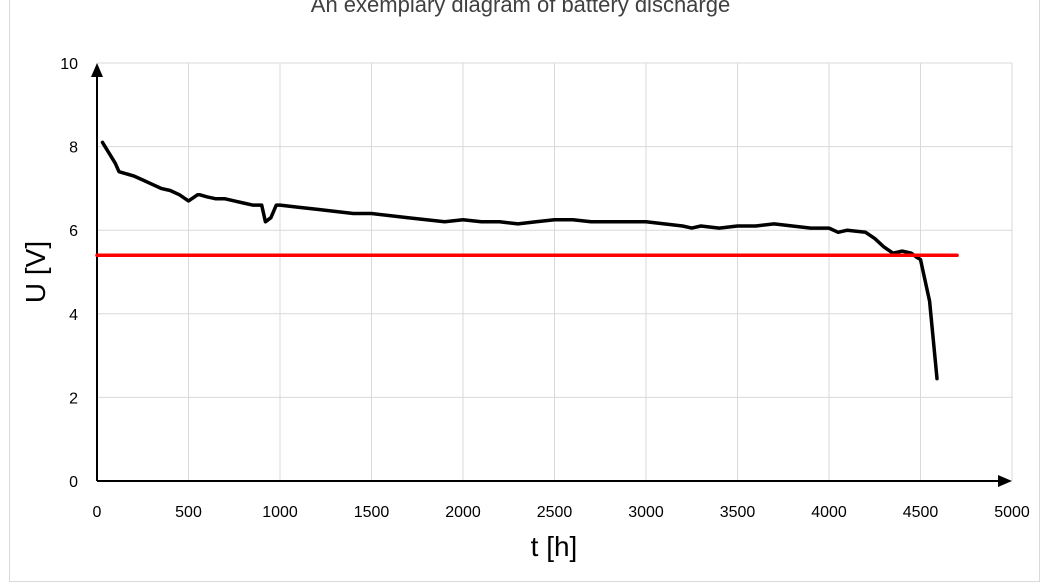  Describe the element at coordinates (921, 512) in the screenshot. I see `x-tick-label: 4500` at that location.